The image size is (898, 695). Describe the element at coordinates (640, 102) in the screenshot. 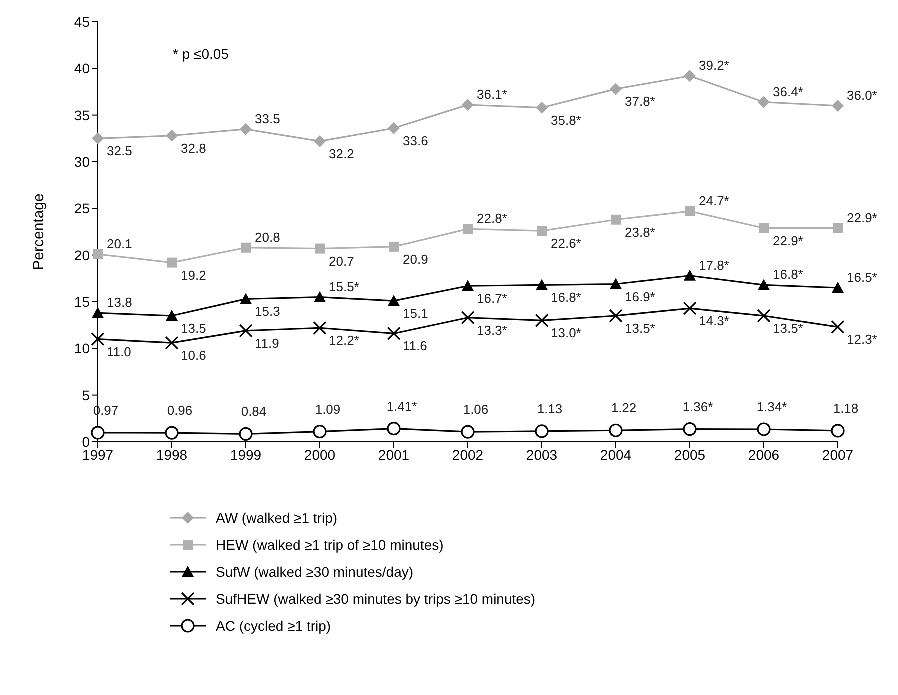

I see `data-label: 37.8*` at that location.